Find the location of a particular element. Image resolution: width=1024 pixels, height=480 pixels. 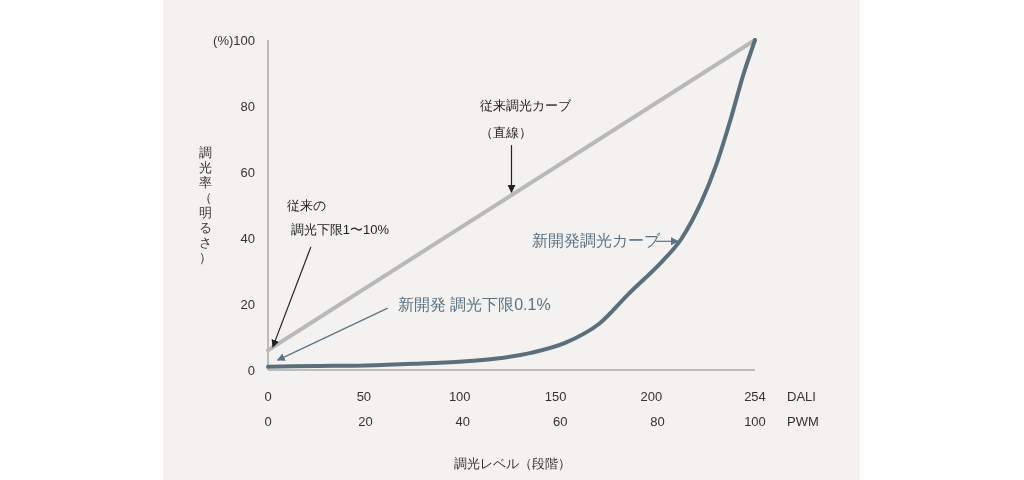

x-tick-label: 100 is located at coordinates (755, 421).